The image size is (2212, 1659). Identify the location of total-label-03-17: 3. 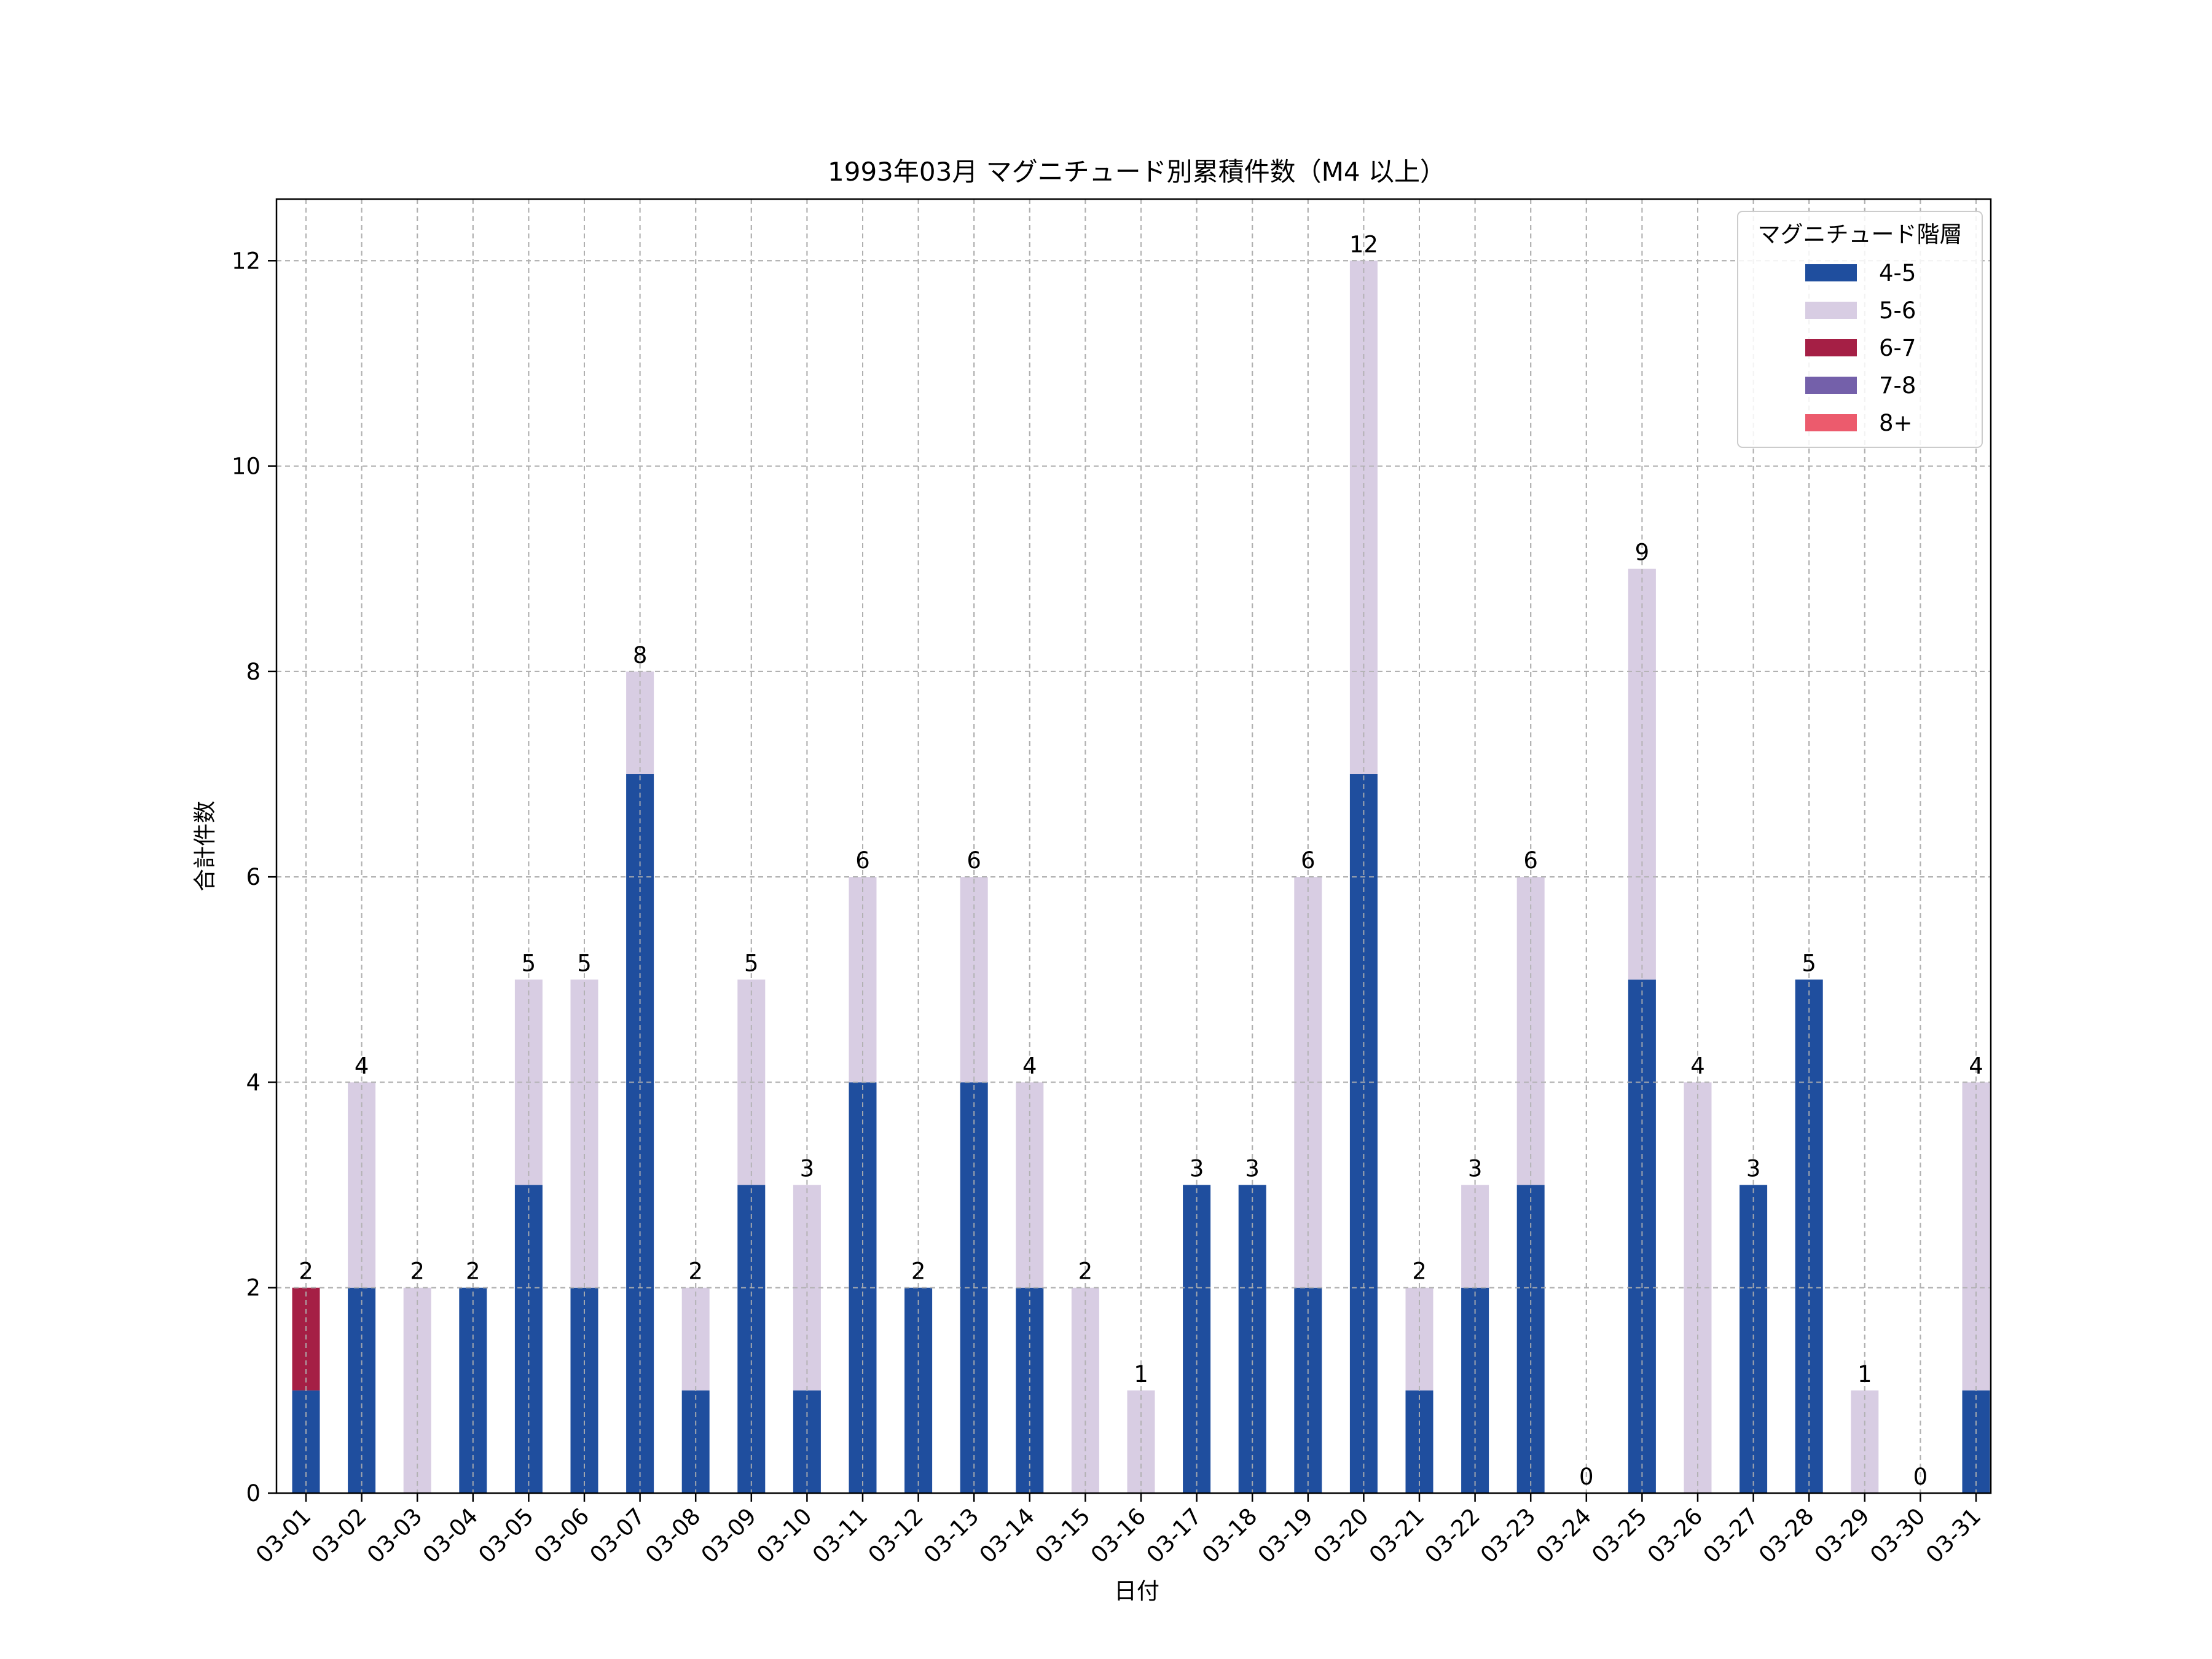
(1197, 1169).